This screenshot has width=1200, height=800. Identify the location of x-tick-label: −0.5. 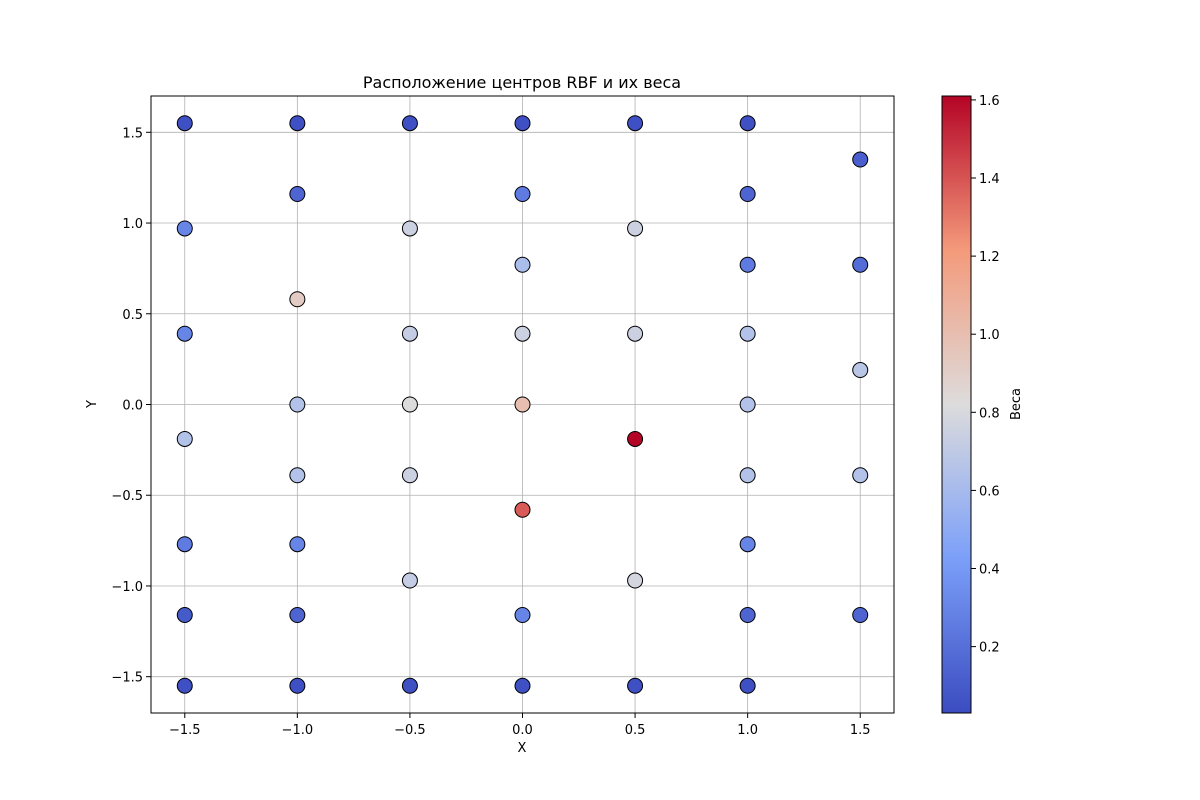
(410, 730).